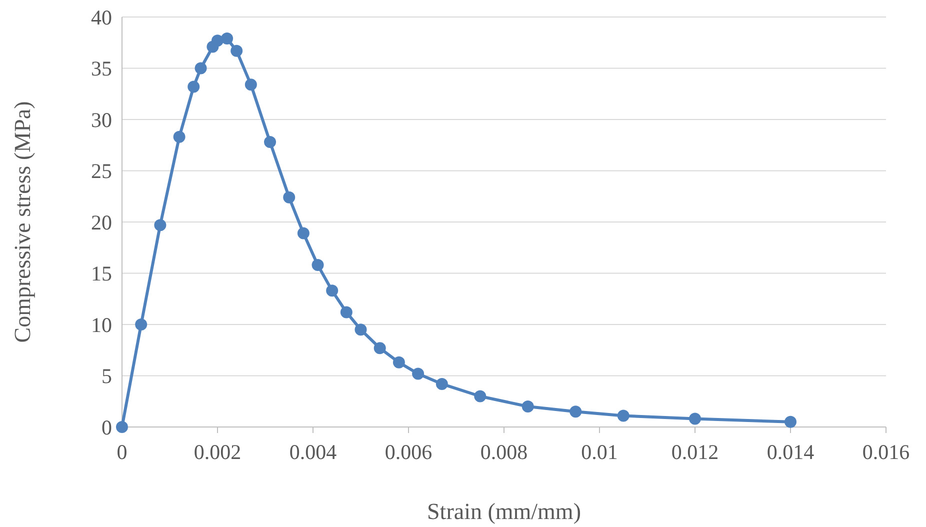 Image resolution: width=926 pixels, height=527 pixels. What do you see at coordinates (22, 222) in the screenshot?
I see `y-axis-title: Compressive stress (MPa)` at bounding box center [22, 222].